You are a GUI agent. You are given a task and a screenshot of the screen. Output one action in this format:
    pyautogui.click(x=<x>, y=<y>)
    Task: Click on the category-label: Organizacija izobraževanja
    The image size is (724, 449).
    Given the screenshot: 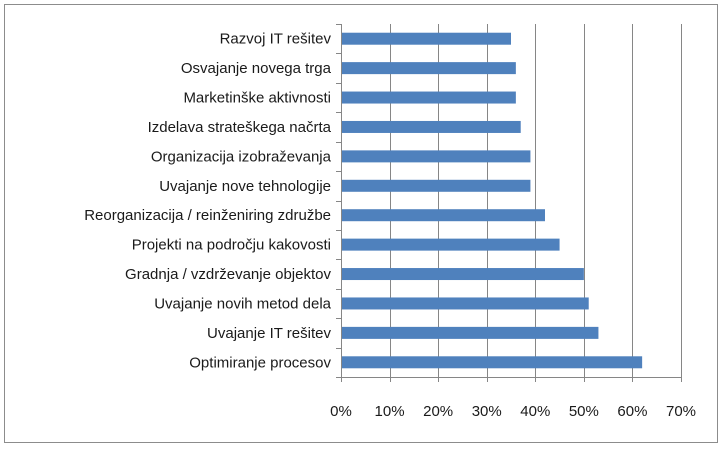 What is the action you would take?
    pyautogui.click(x=241, y=156)
    